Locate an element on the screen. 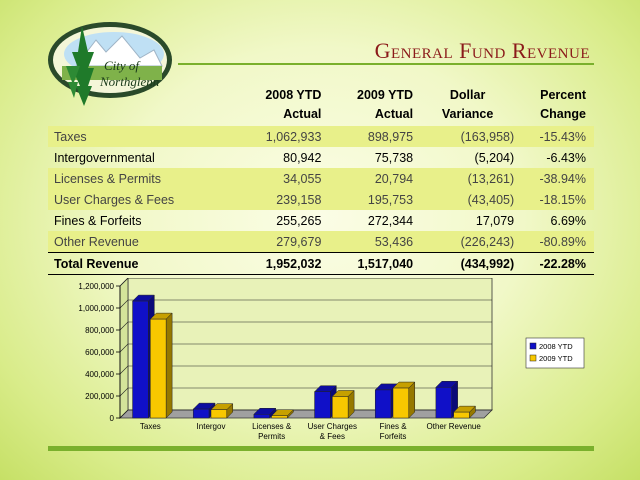 The width and height of the screenshot is (640, 480). legend-label: 2008 YTD is located at coordinates (556, 346).